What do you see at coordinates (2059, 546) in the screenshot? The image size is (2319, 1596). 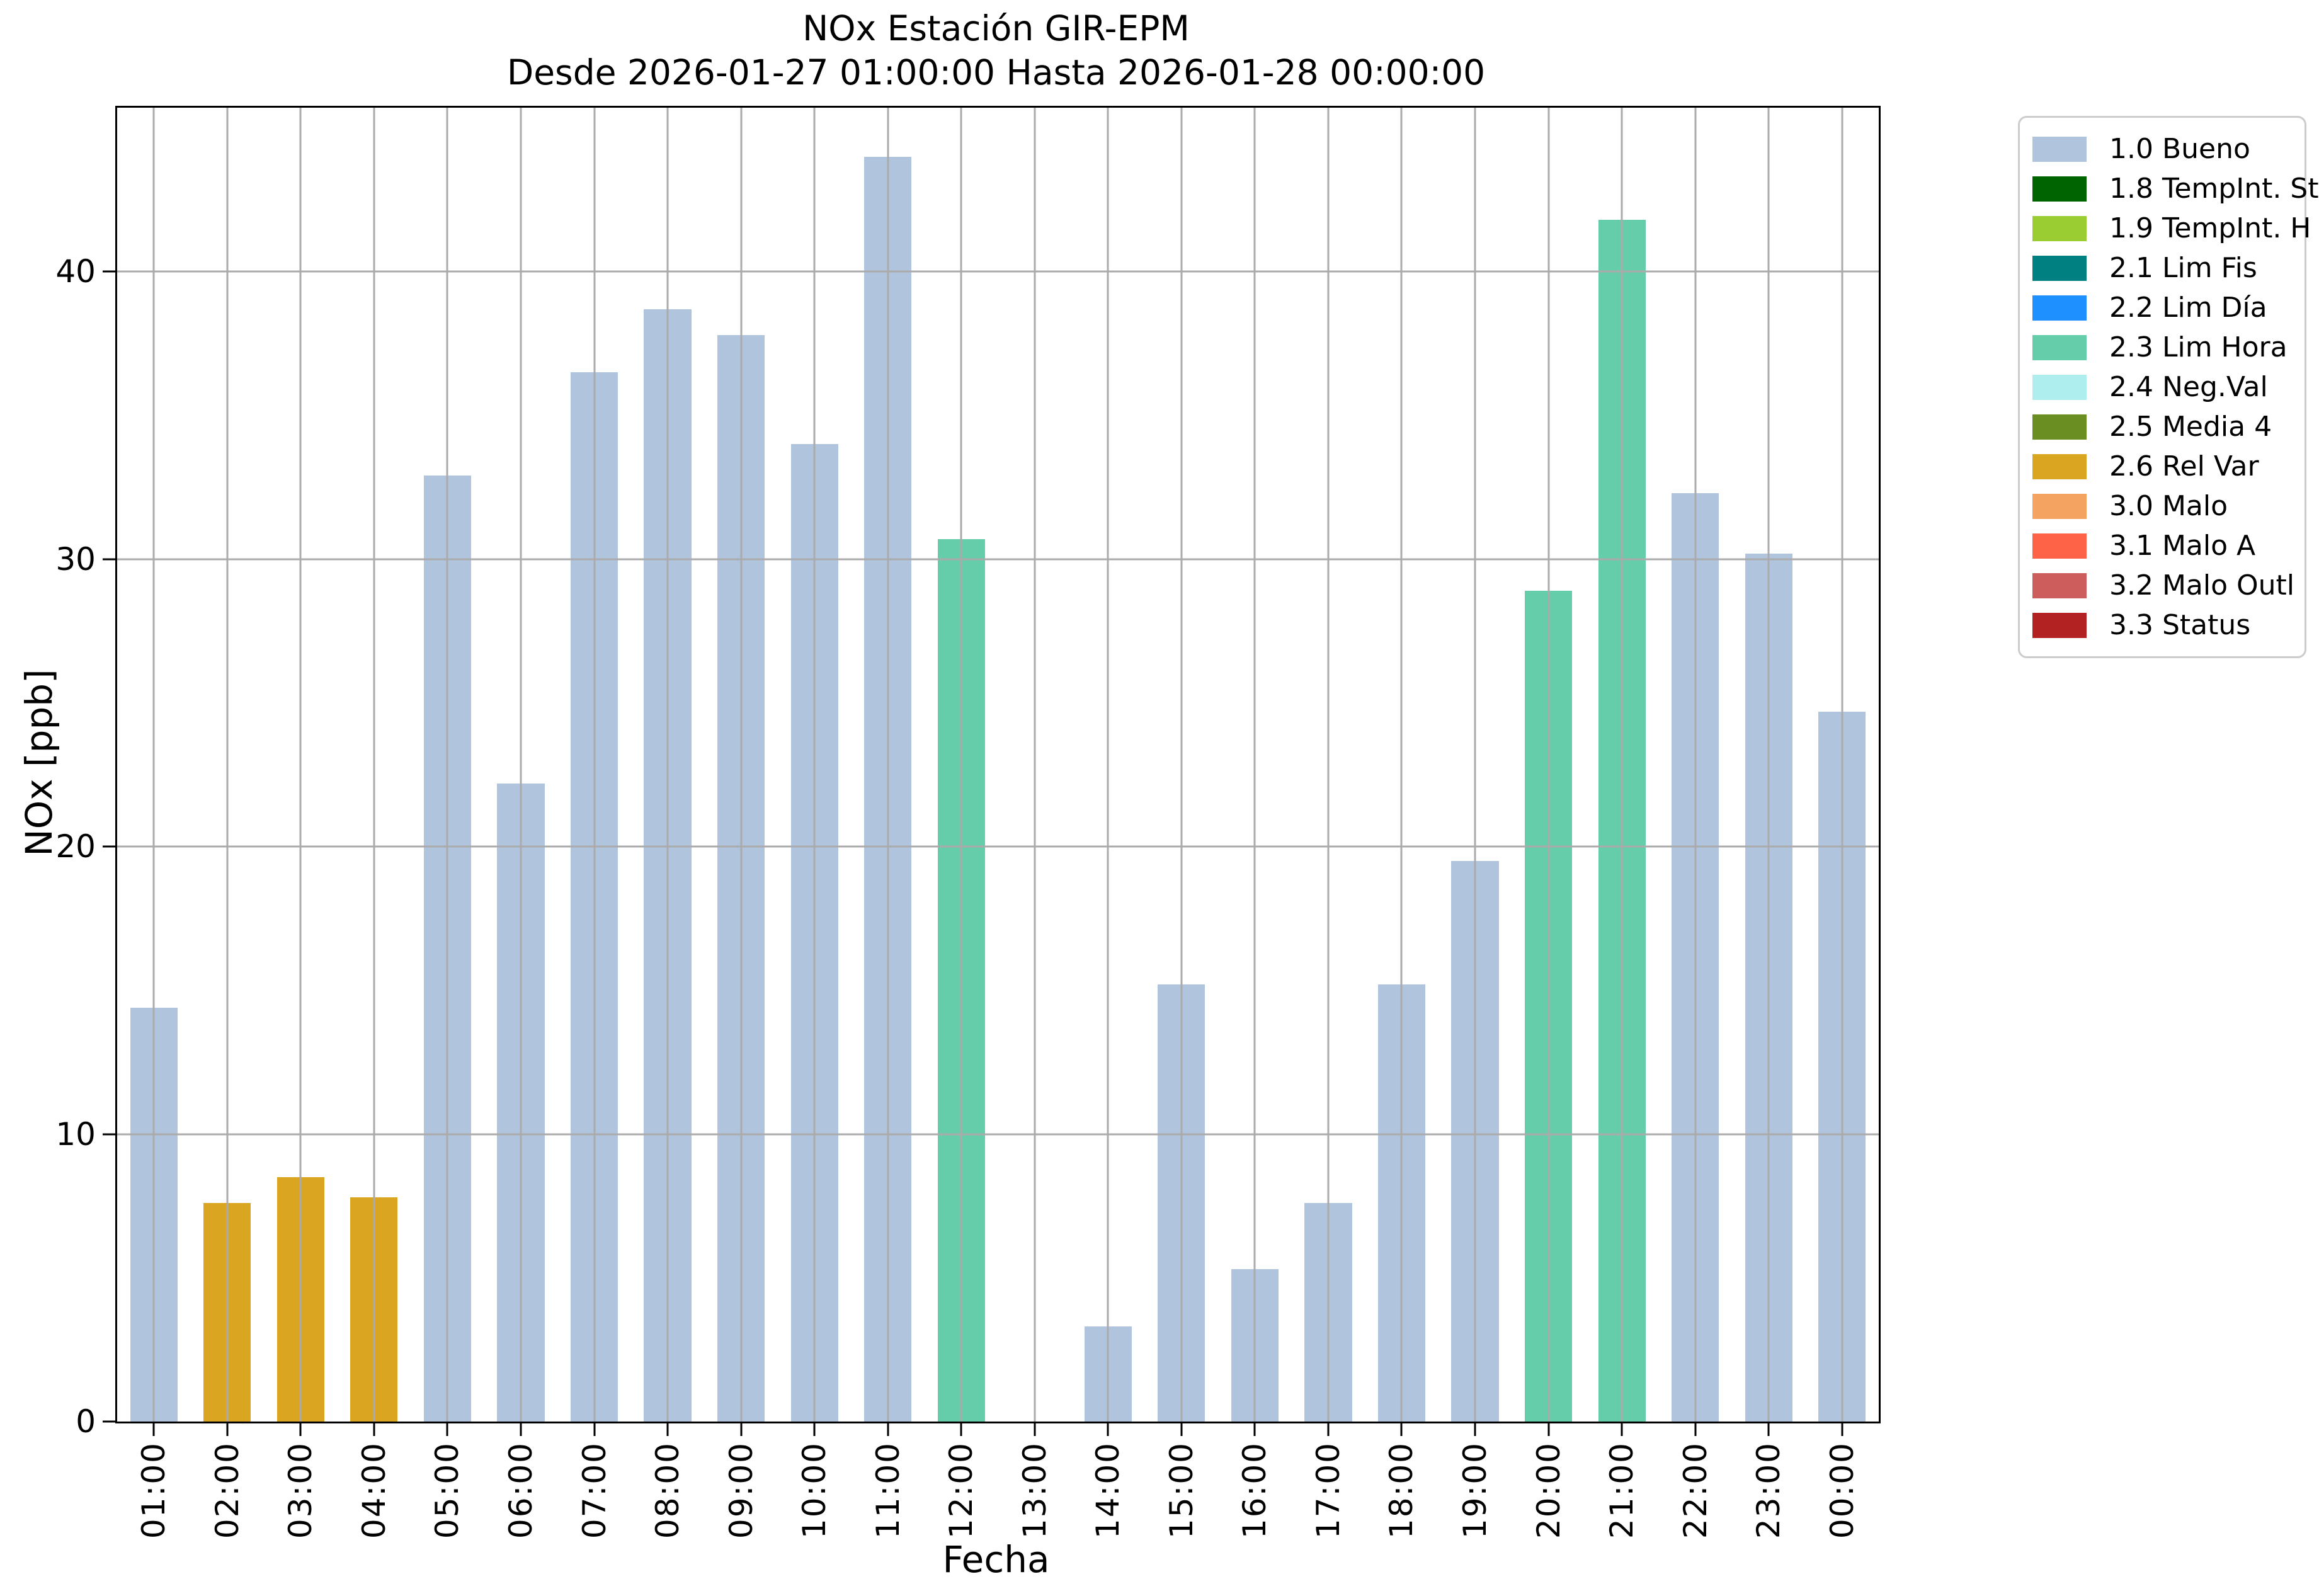 I see `legend-swatch-malo_a` at bounding box center [2059, 546].